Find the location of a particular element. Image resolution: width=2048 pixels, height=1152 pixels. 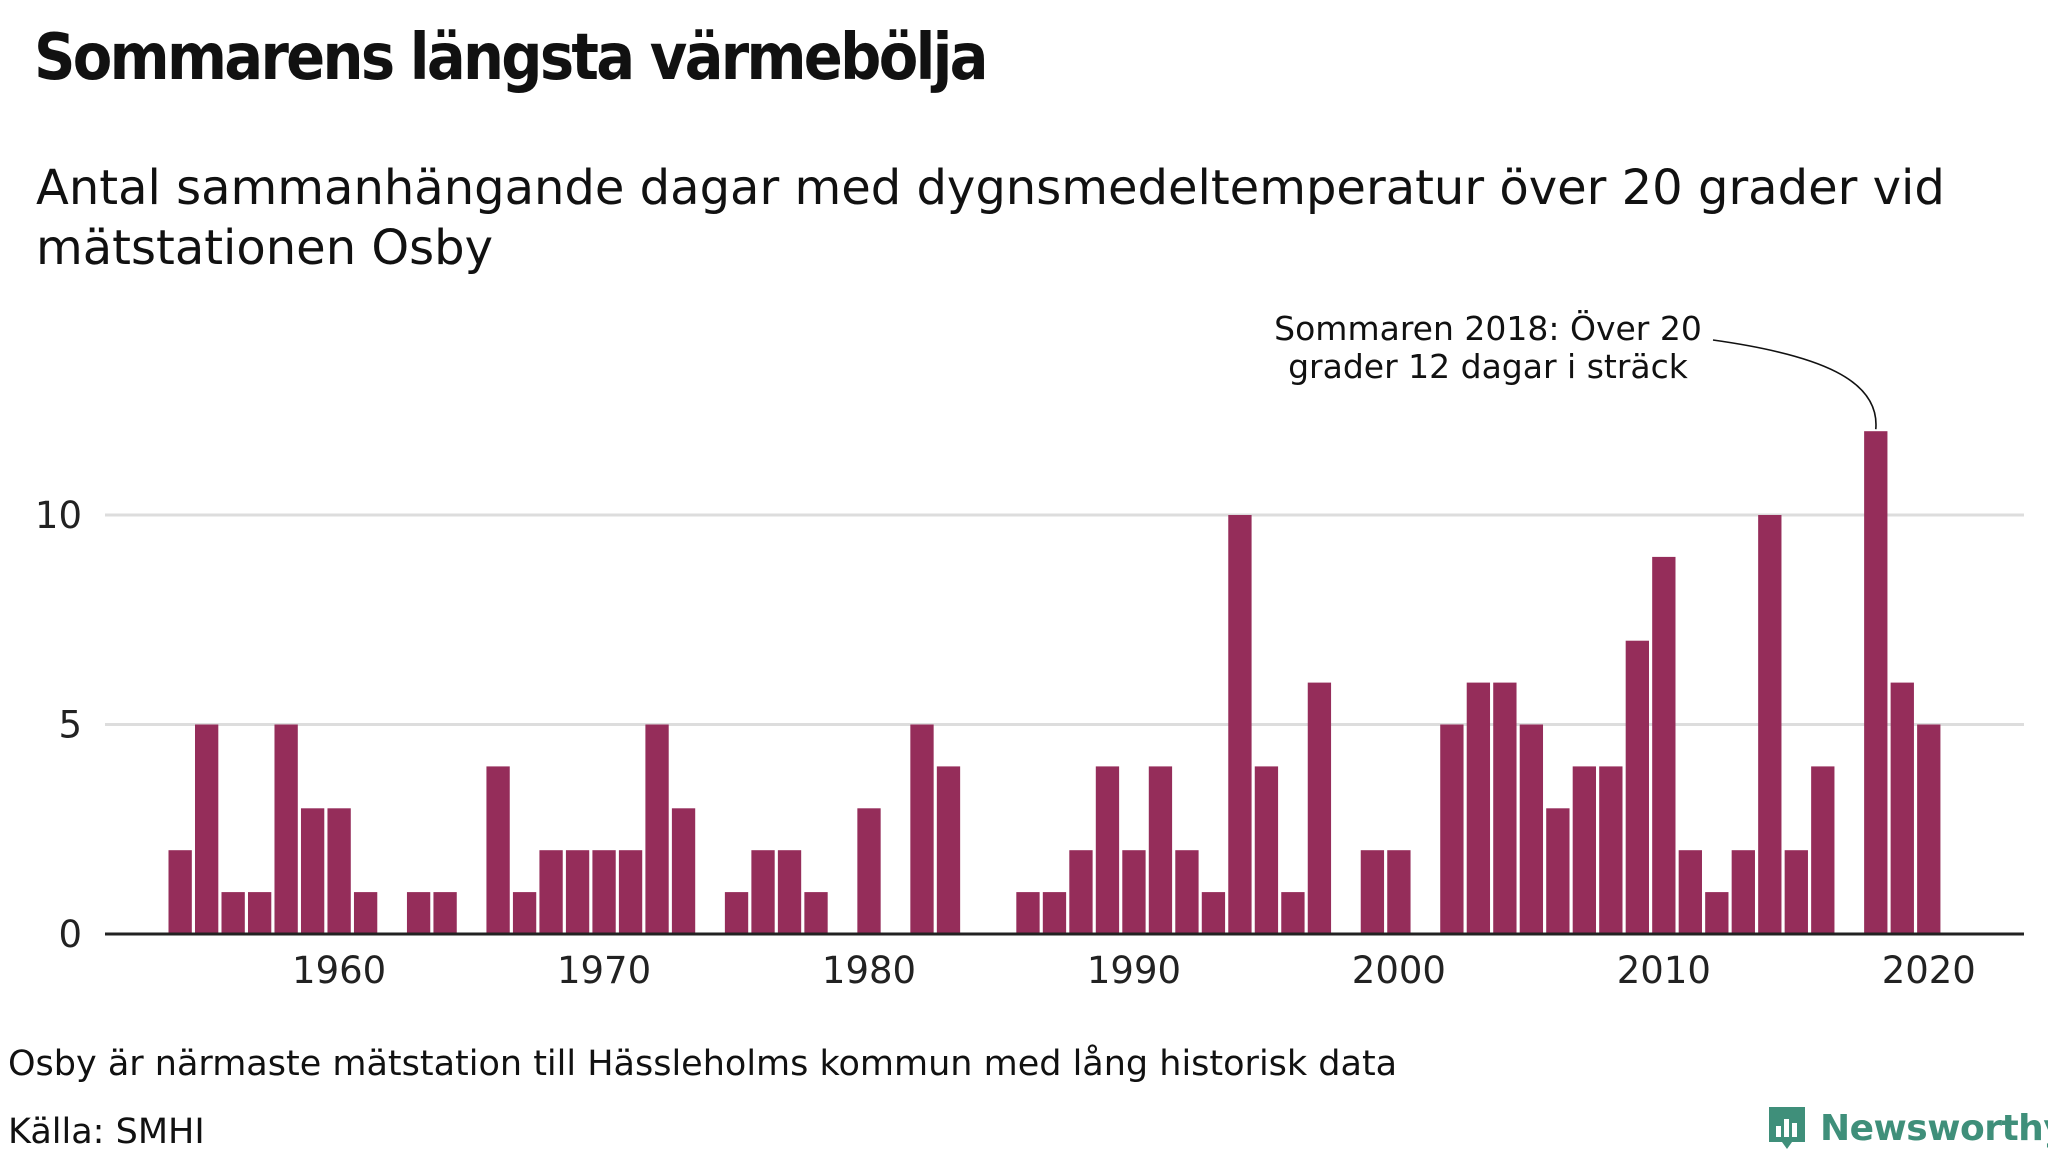

bar-1966 is located at coordinates (498, 850).